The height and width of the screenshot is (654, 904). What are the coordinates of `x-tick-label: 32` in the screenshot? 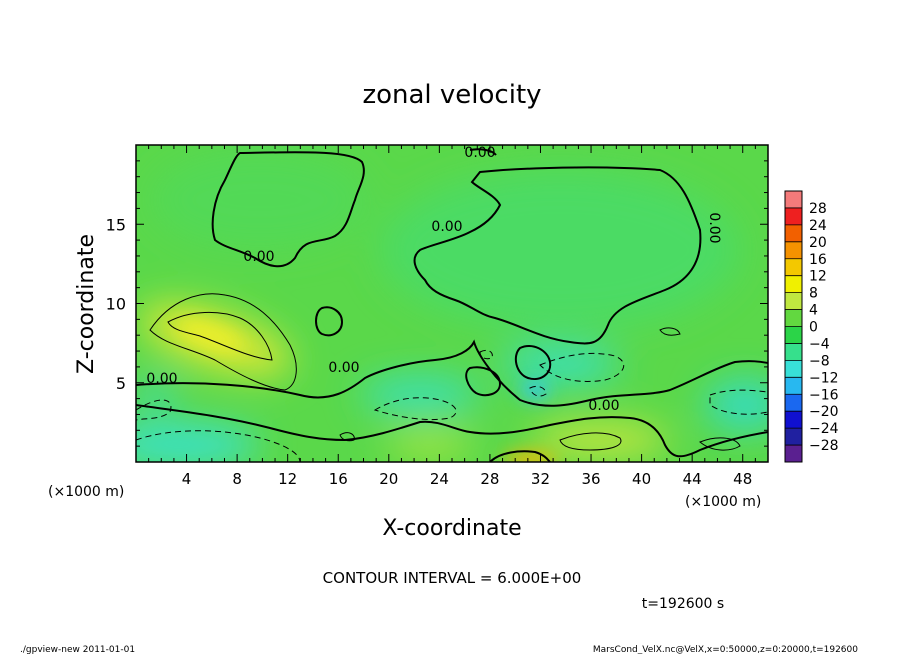 It's located at (540, 479).